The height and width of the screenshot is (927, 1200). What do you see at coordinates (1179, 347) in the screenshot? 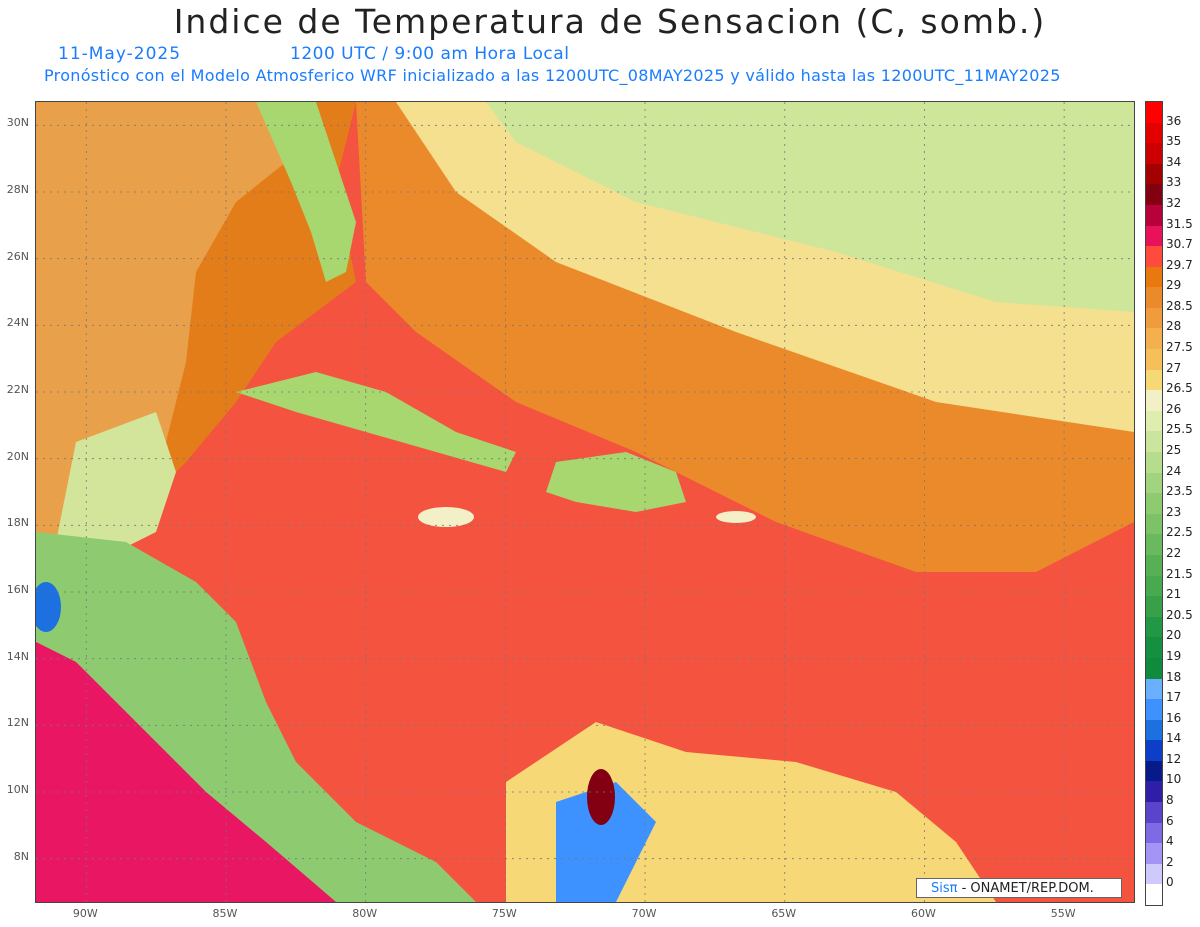
I see `colorbar-label: 27.5` at bounding box center [1179, 347].